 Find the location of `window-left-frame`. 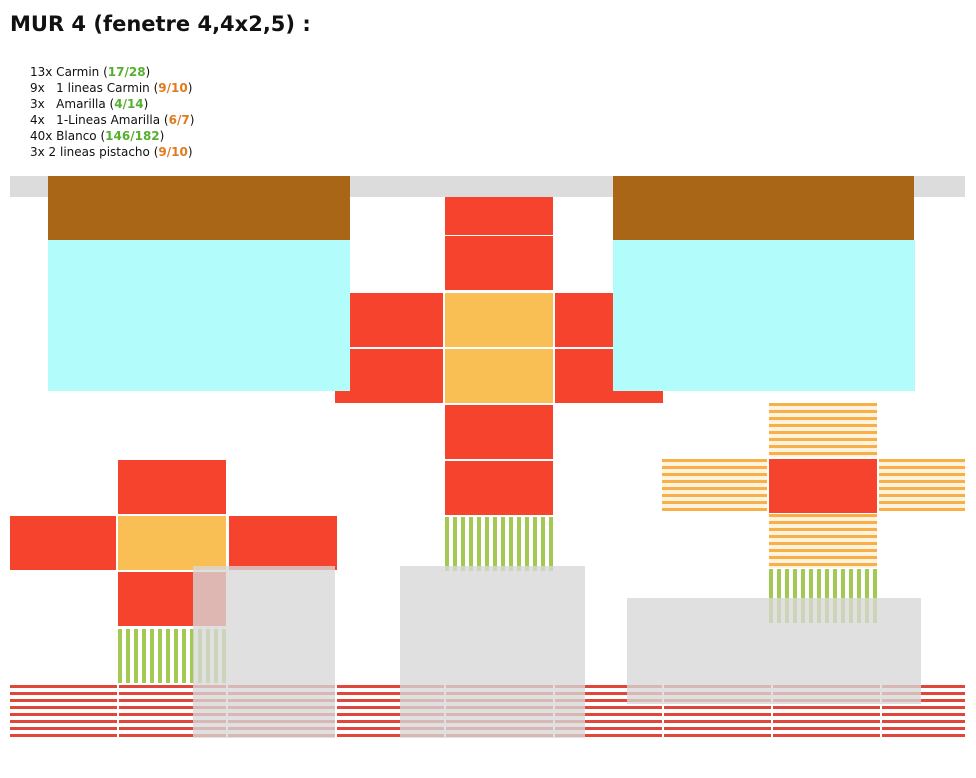

window-left-frame is located at coordinates (199, 208).